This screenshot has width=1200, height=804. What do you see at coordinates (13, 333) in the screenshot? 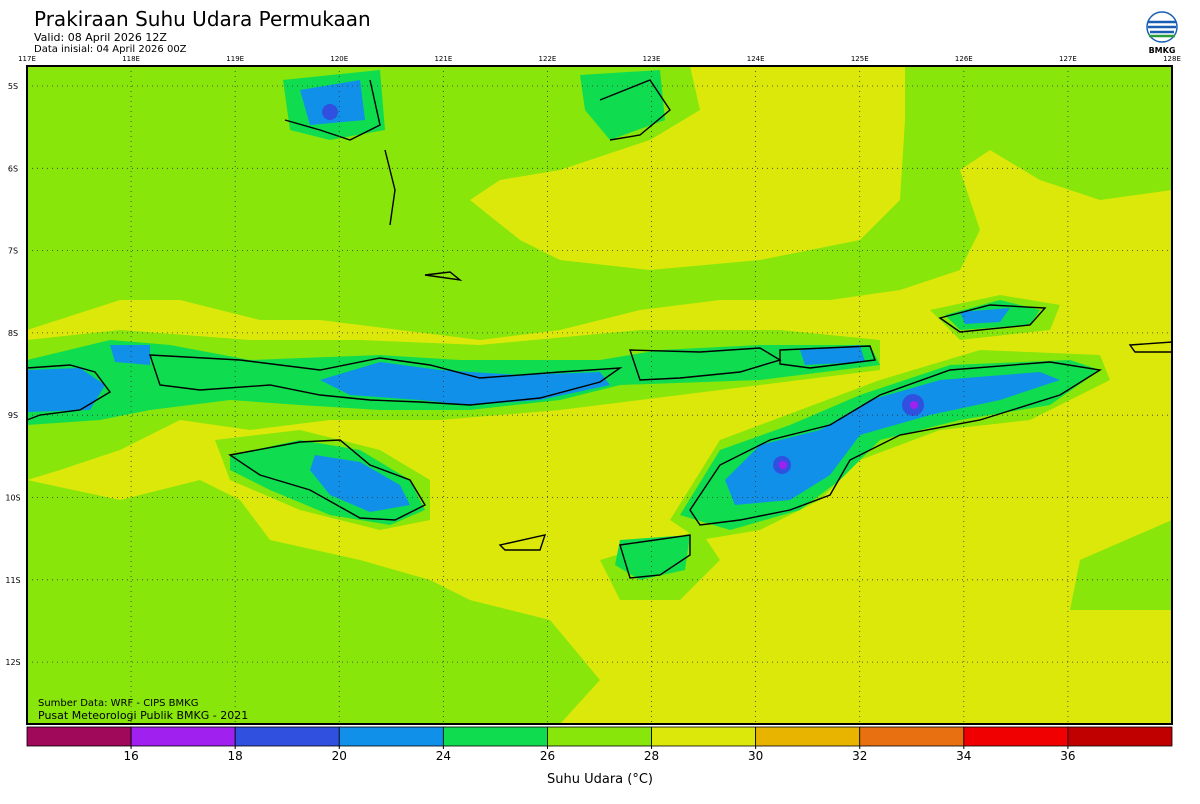
I see `lat-label: 8S` at bounding box center [13, 333].